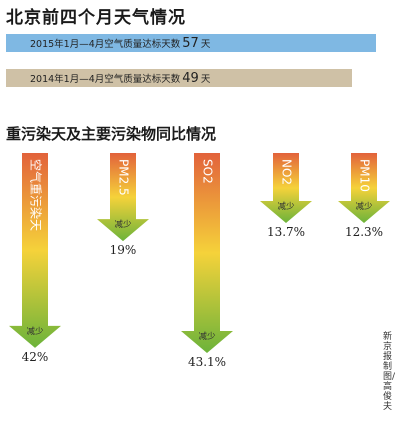  What do you see at coordinates (287, 172) in the screenshot?
I see `category-label: NO2` at bounding box center [287, 172].